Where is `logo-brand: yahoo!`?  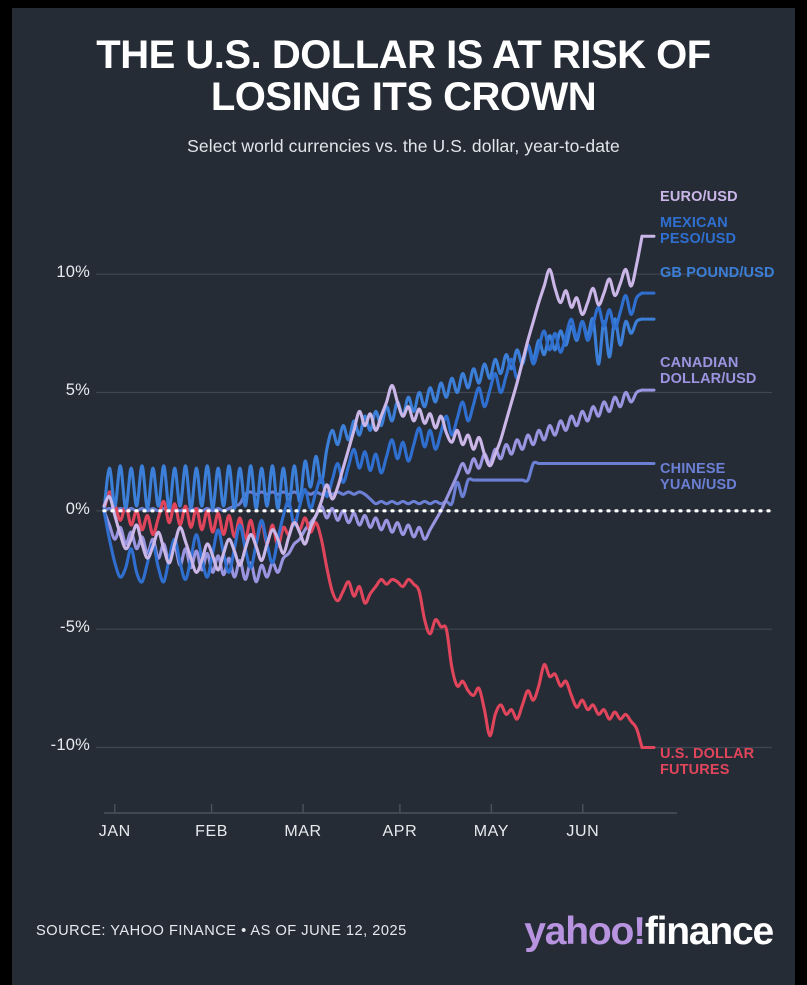
logo-brand: yahoo! is located at coordinates (585, 931).